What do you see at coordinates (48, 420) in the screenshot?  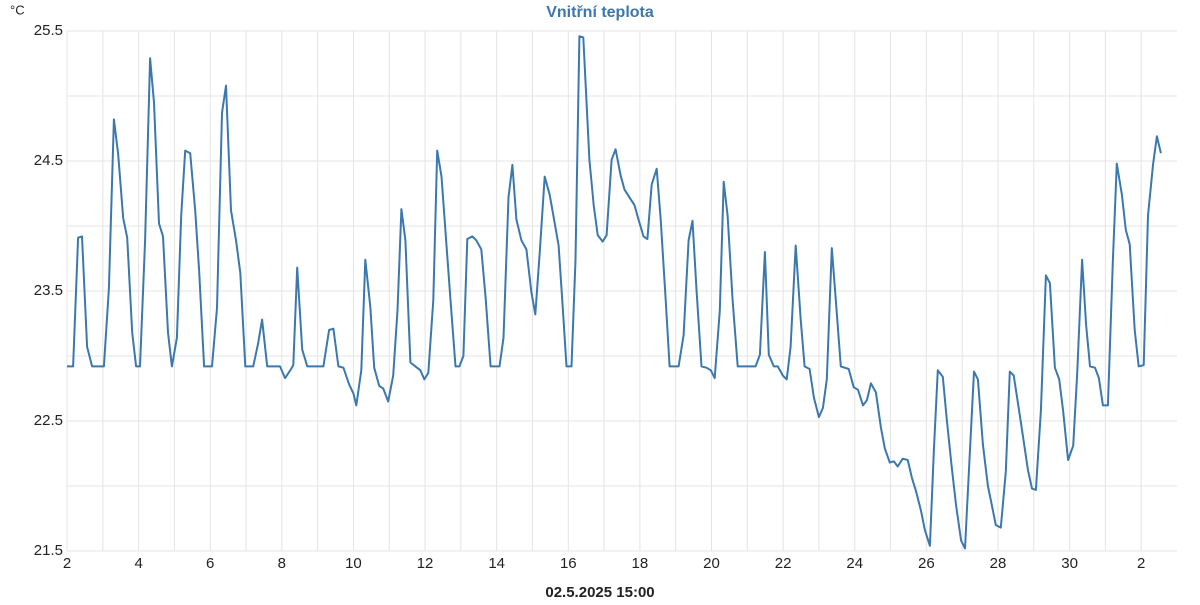 I see `y-tick-label: 22.5` at bounding box center [48, 420].